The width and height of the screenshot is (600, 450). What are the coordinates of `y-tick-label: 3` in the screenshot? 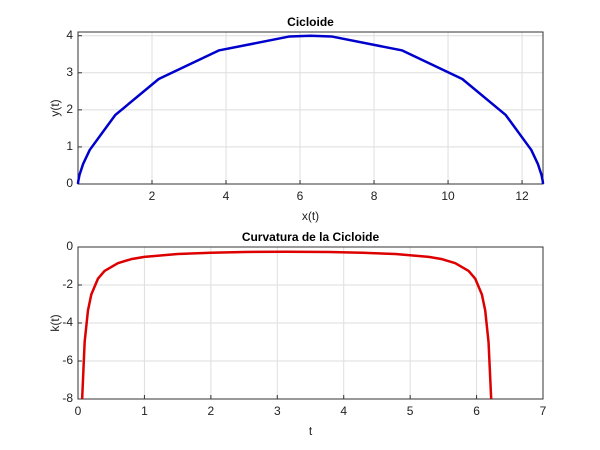 It's located at (69, 72).